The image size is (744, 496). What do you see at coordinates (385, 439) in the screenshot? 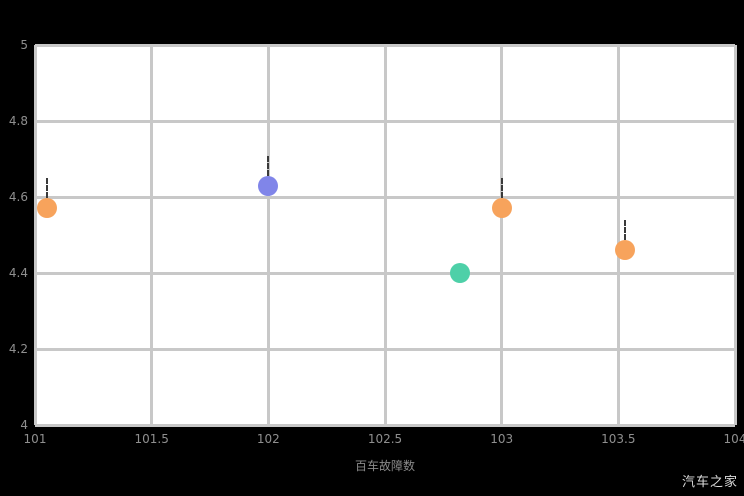
I see `x-tick-label: 102.5` at bounding box center [385, 439].